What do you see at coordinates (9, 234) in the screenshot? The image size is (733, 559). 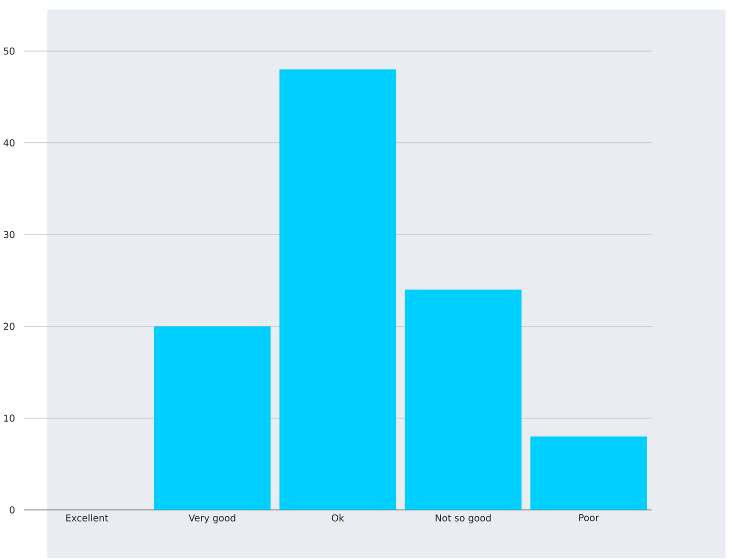 I see `y-tick-label: 30` at bounding box center [9, 234].